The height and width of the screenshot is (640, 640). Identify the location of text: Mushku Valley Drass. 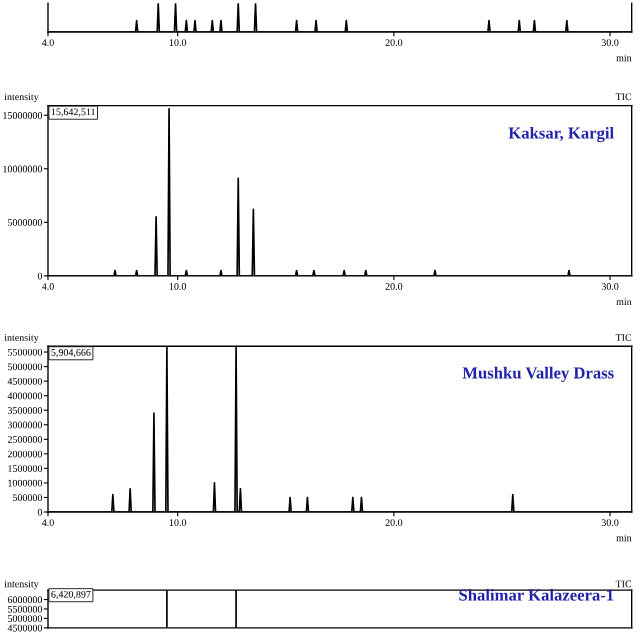
(538, 374).